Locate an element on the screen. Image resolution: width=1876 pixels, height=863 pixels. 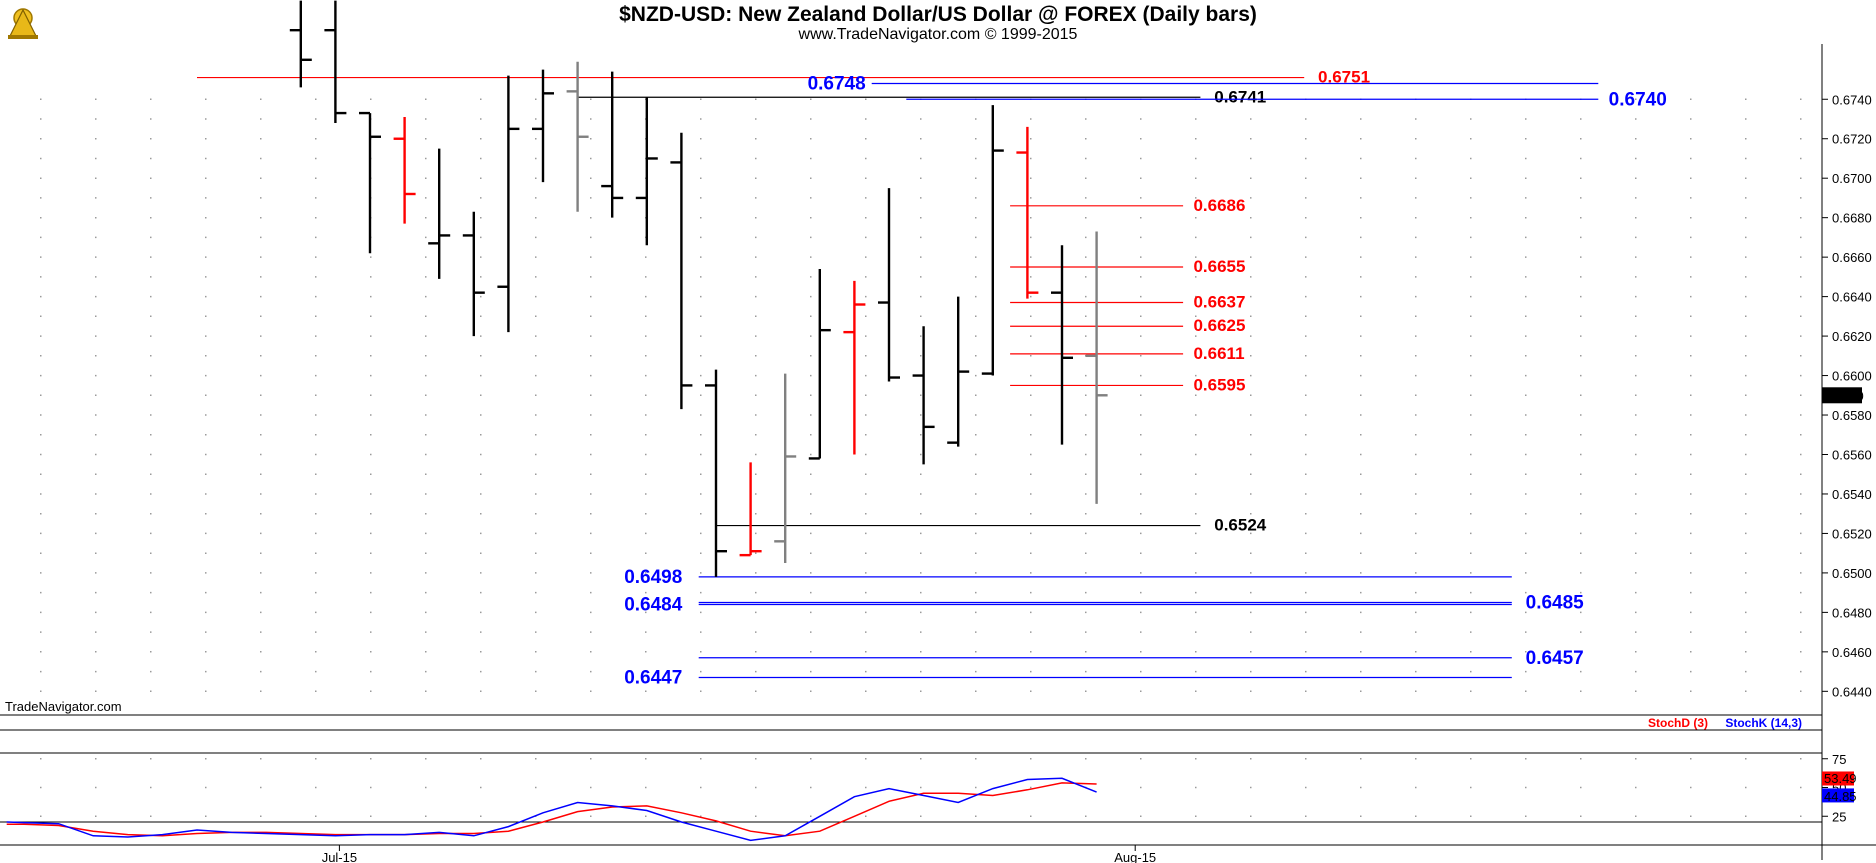
level-label-0.6484: 0.6484 is located at coordinates (653, 604).